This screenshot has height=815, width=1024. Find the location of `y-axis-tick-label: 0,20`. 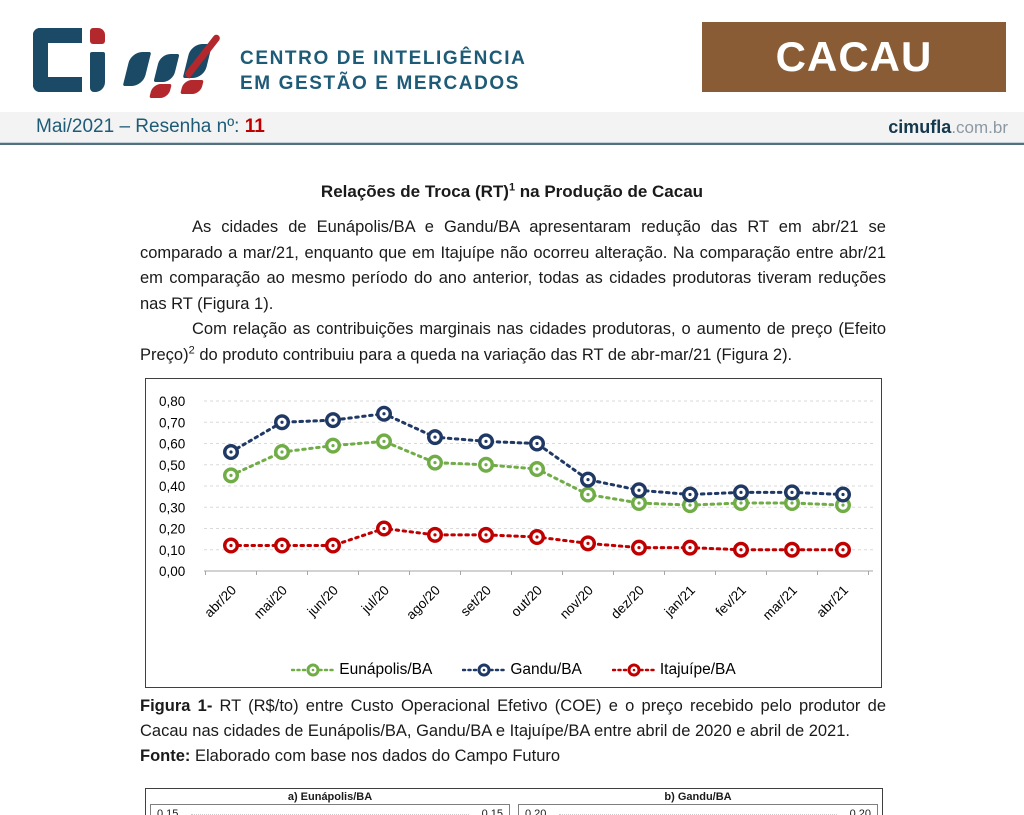

y-axis-tick-label: 0,20 is located at coordinates (172, 529).